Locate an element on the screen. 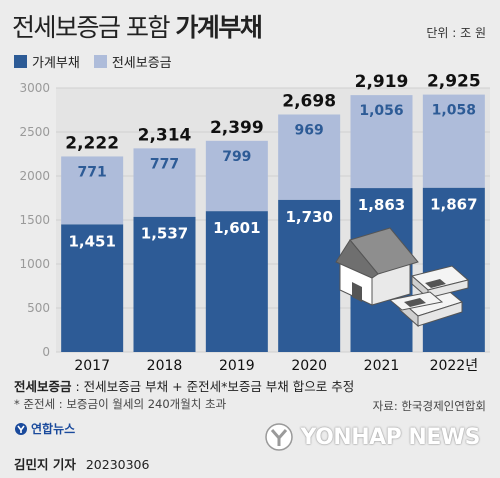 The width and height of the screenshot is (500, 478). data-label-total: 2,222 is located at coordinates (92, 143).